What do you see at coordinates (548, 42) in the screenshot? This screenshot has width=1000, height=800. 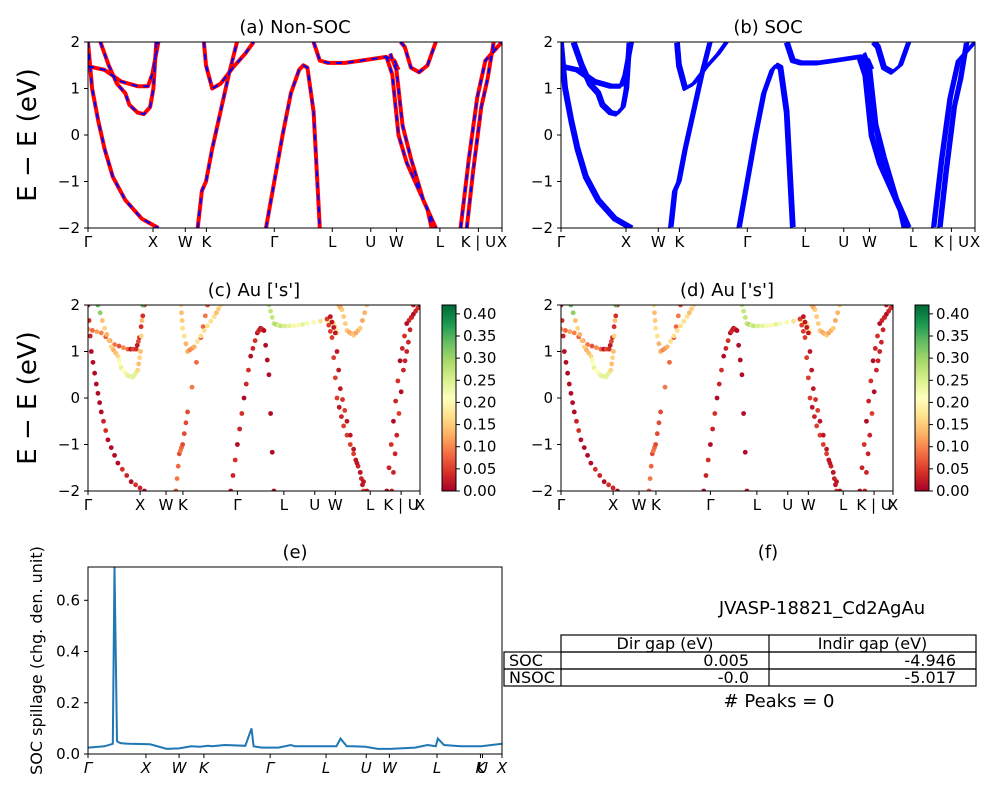 I see `y-tick-label: 2` at bounding box center [548, 42].